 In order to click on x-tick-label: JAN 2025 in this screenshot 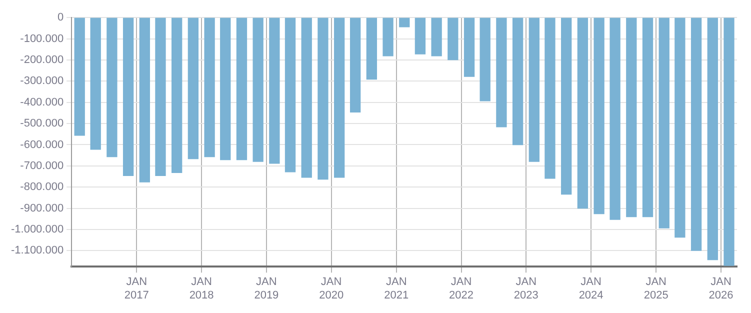, I will do `click(656, 289)`.